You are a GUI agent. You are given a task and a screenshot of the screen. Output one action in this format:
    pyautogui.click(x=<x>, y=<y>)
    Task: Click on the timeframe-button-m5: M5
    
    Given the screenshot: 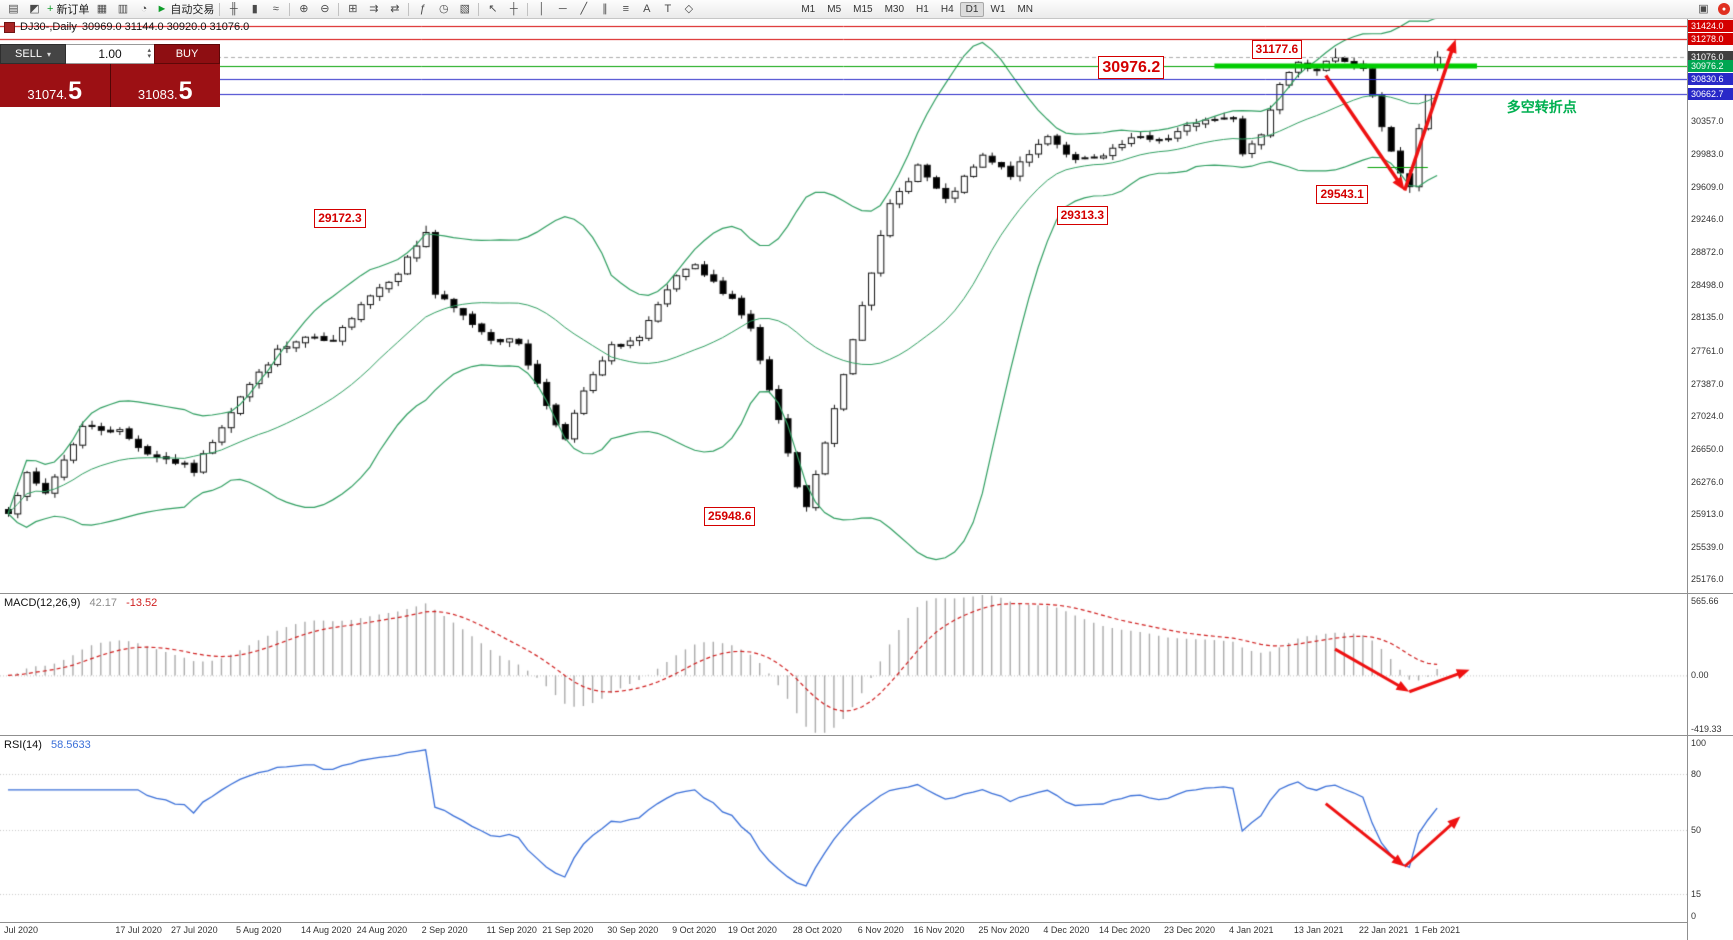 What is the action you would take?
    pyautogui.click(x=834, y=9)
    